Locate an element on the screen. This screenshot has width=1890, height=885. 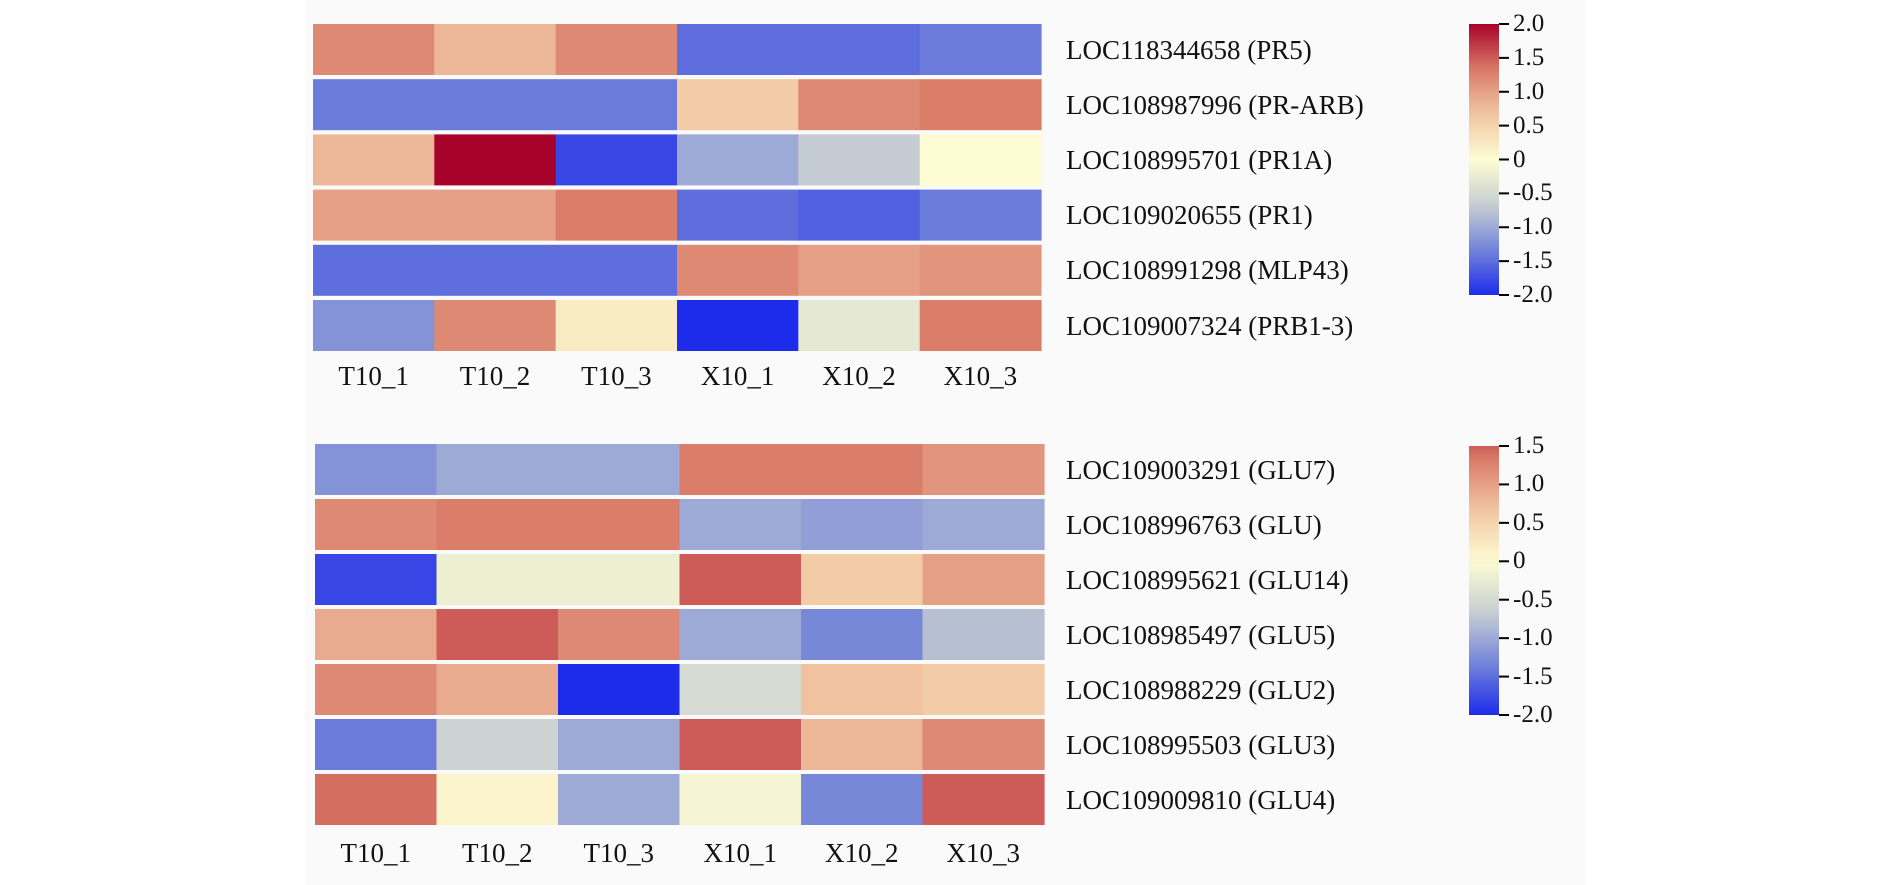
gene-label: LOC109020655 (PR1) is located at coordinates (1189, 215).